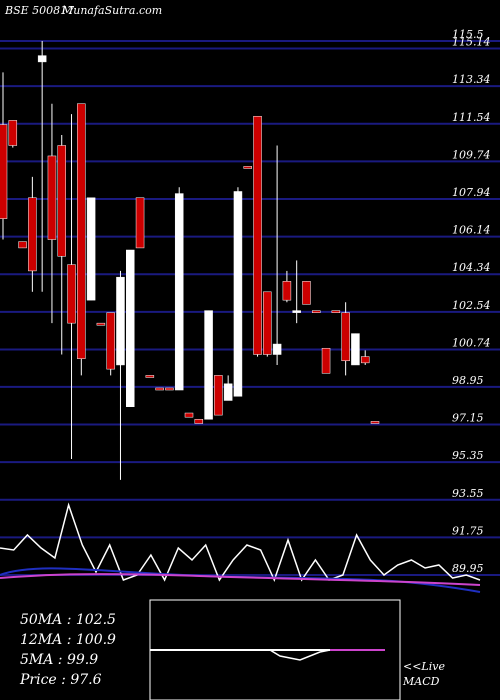 The image size is (500, 700). I want to click on ma-mid-line, so click(240, 580).